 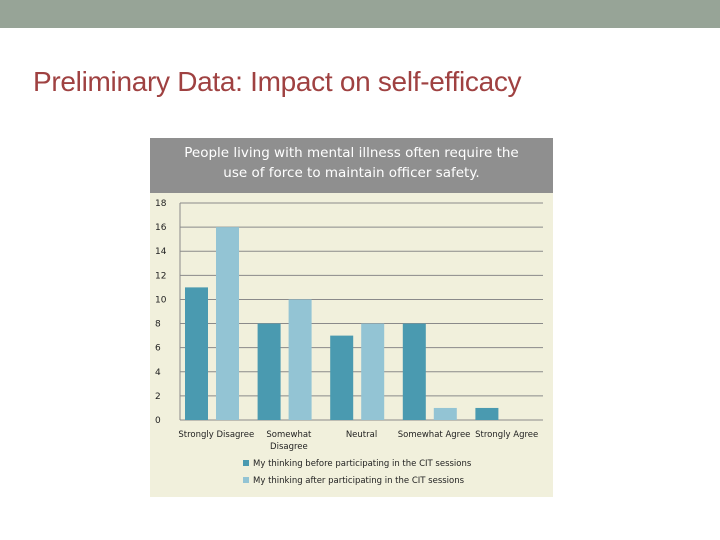 What do you see at coordinates (289, 435) in the screenshot?
I see `x-category-label: Somewhat` at bounding box center [289, 435].